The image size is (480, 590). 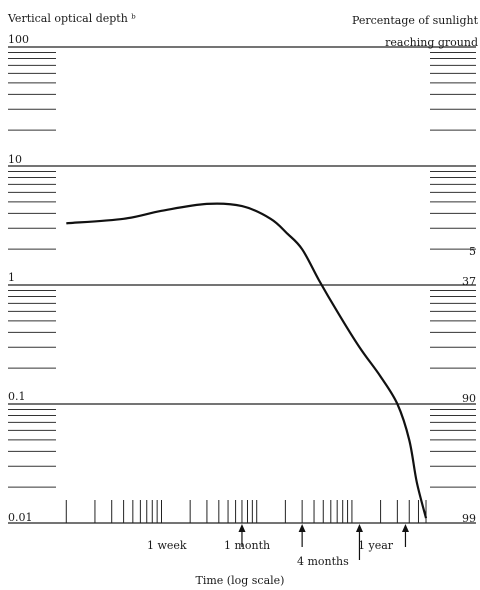 I want to click on y-tick-label: 0.01, so click(x=20, y=517).